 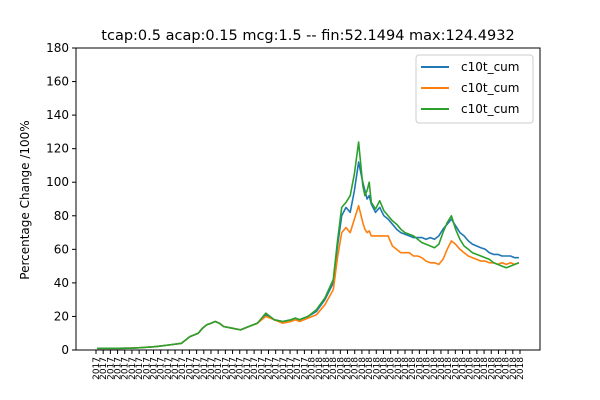 What do you see at coordinates (61, 216) in the screenshot?
I see `y-tick-label: 80` at bounding box center [61, 216].